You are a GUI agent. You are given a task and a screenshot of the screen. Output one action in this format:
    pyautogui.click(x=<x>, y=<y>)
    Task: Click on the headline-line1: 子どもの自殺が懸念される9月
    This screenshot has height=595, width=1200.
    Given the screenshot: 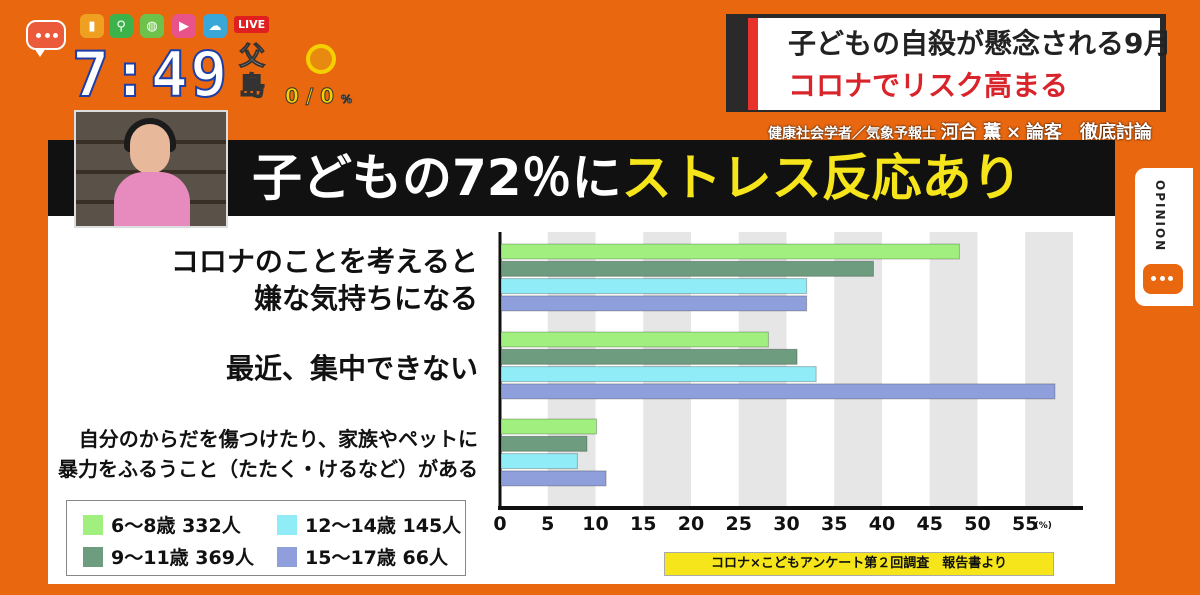 What is the action you would take?
    pyautogui.click(x=980, y=43)
    